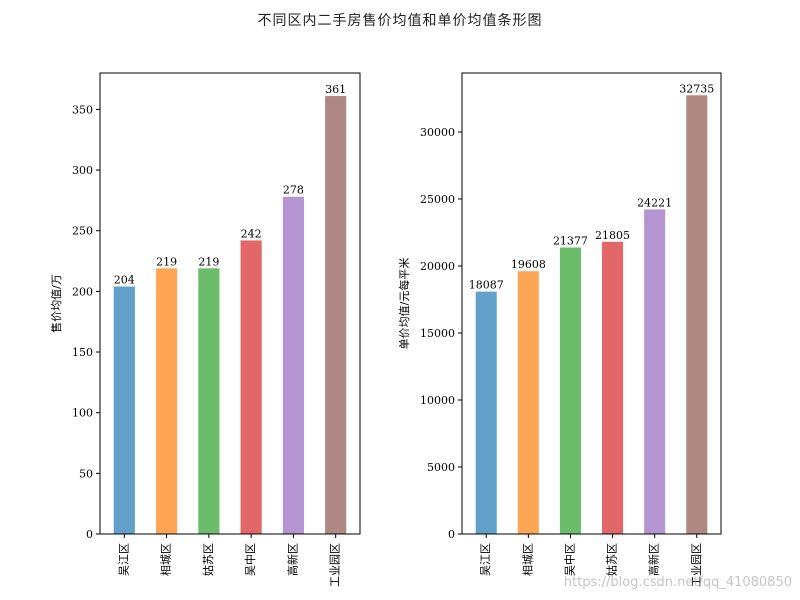 This screenshot has width=800, height=600. I want to click on bar-value-label: 278, so click(293, 190).